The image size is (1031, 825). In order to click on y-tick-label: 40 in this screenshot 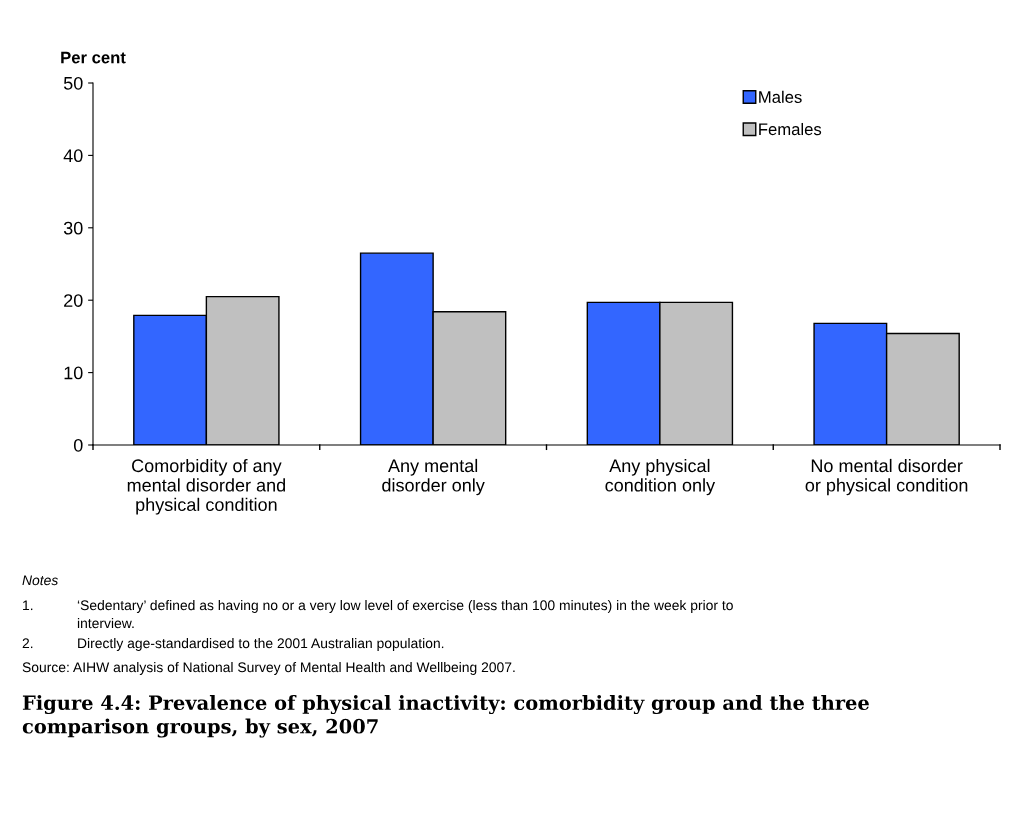, I will do `click(73, 156)`.